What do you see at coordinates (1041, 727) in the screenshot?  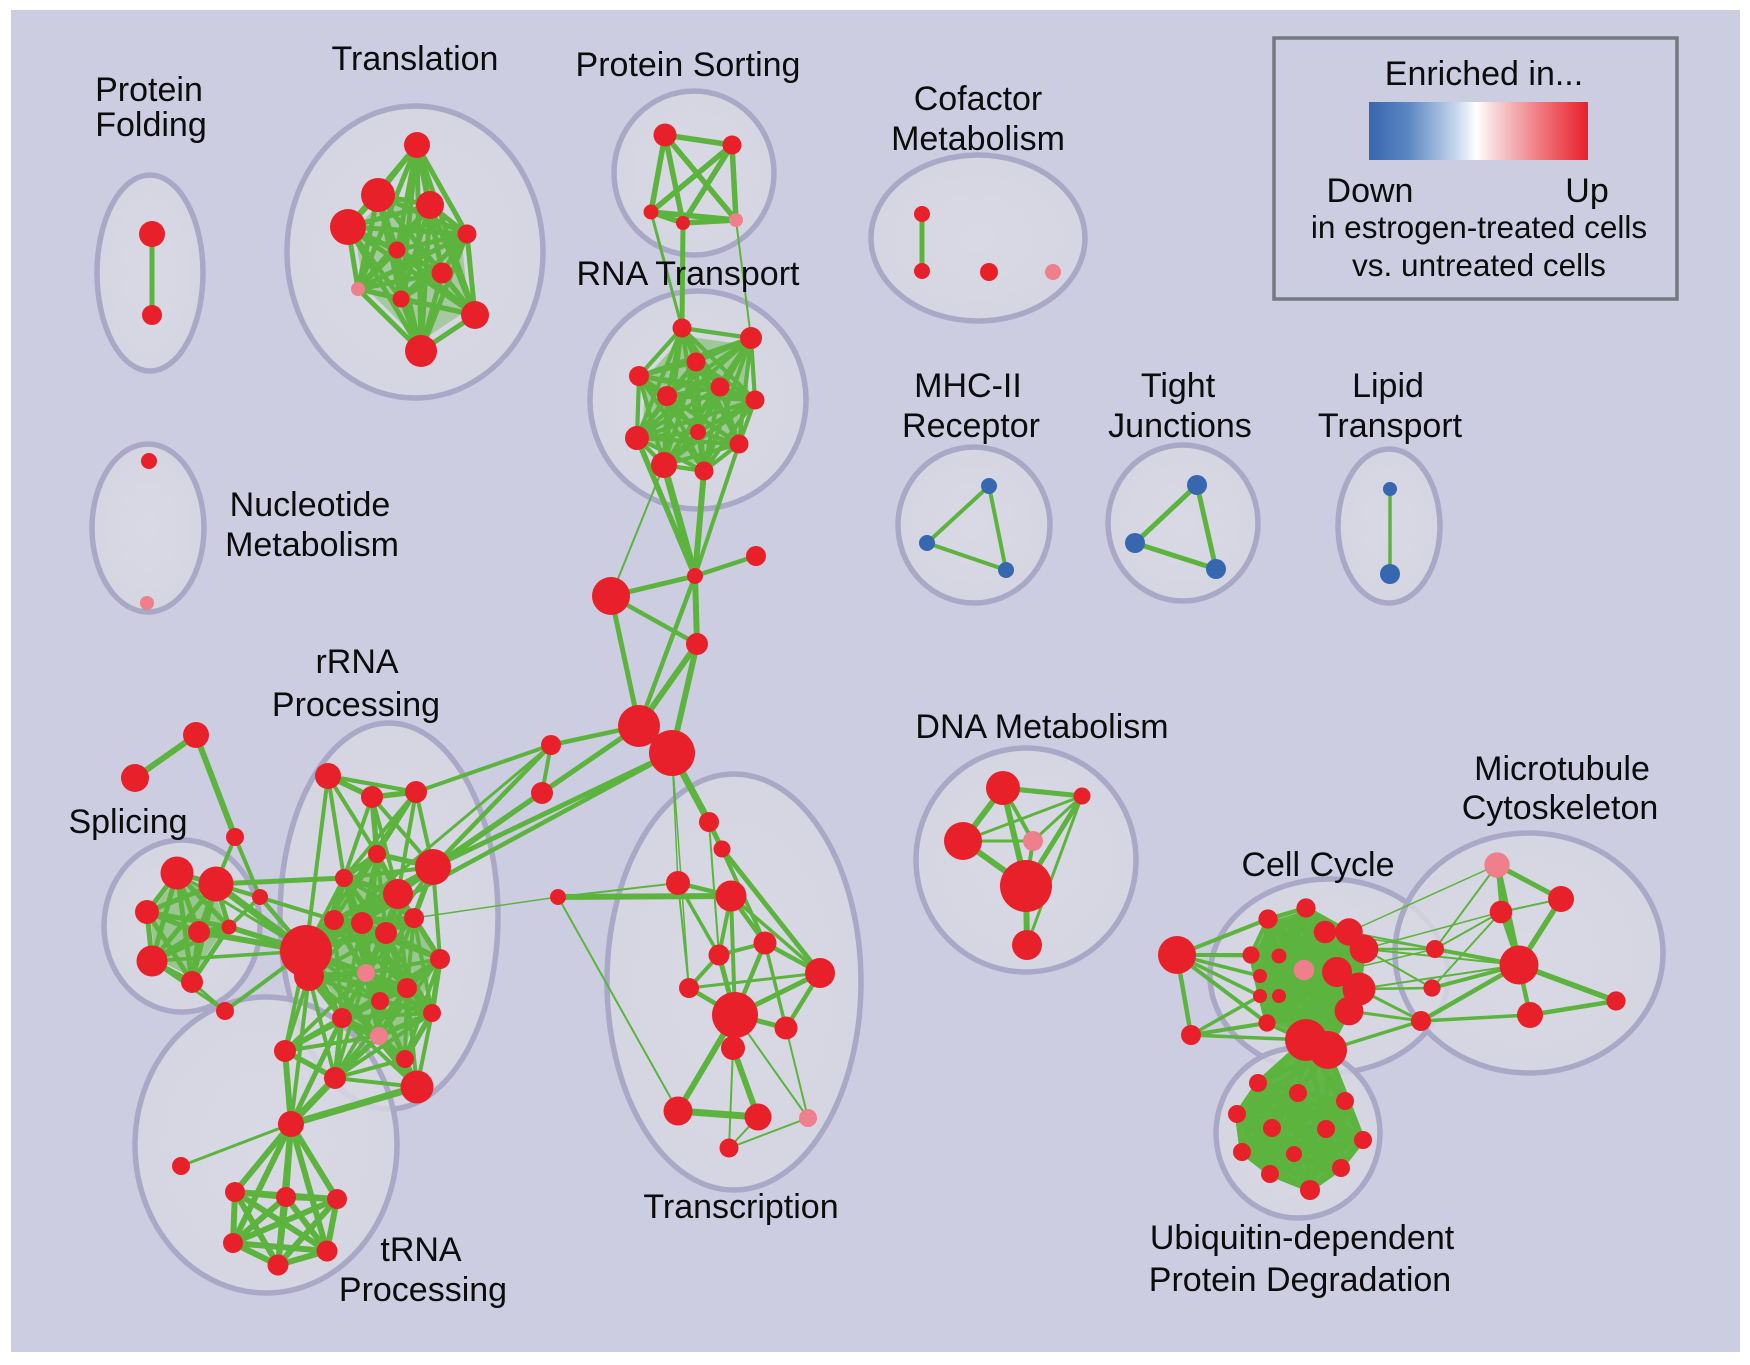 I see `svg-text: DNA Metabolism` at bounding box center [1041, 727].